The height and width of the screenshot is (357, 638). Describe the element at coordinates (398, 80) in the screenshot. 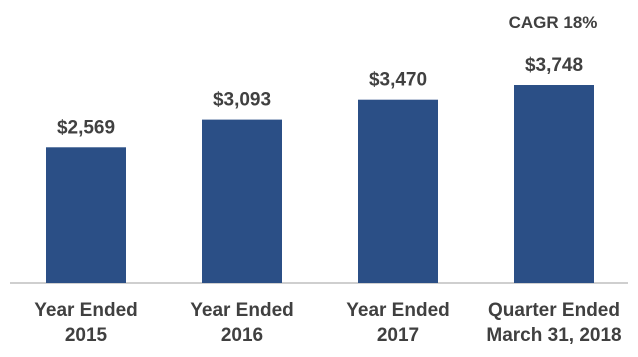

I see `value-label-3: $3,470` at that location.